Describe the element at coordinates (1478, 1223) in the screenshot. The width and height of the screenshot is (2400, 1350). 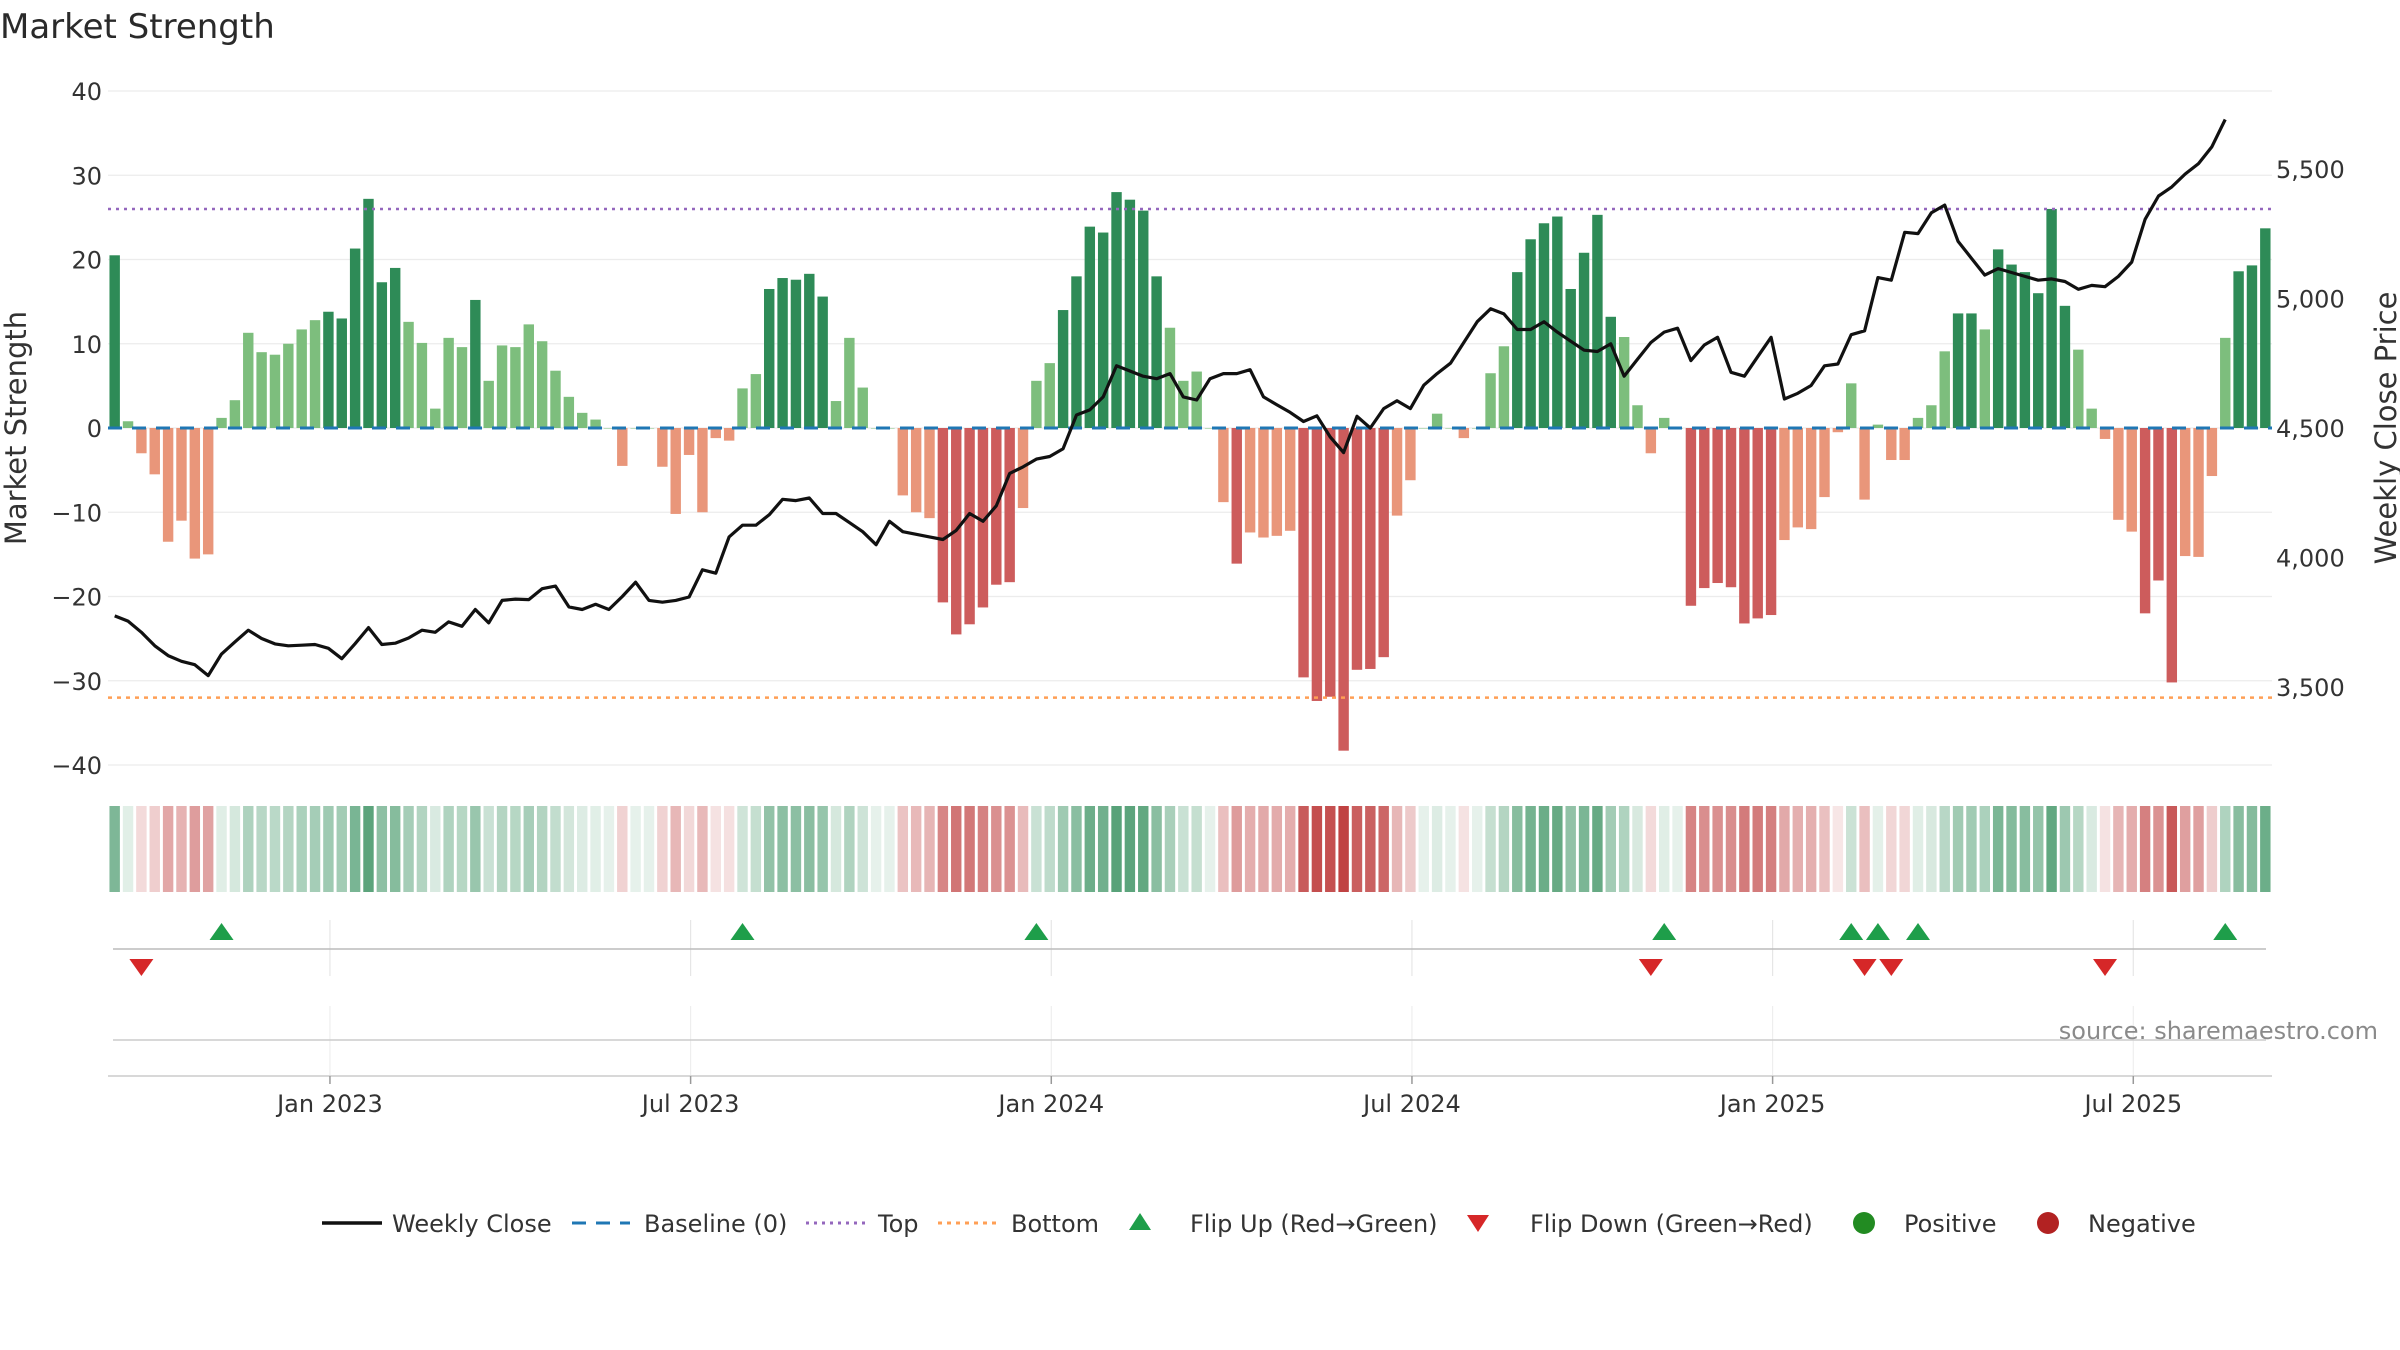
I see `legend-flip-down-icon` at that location.